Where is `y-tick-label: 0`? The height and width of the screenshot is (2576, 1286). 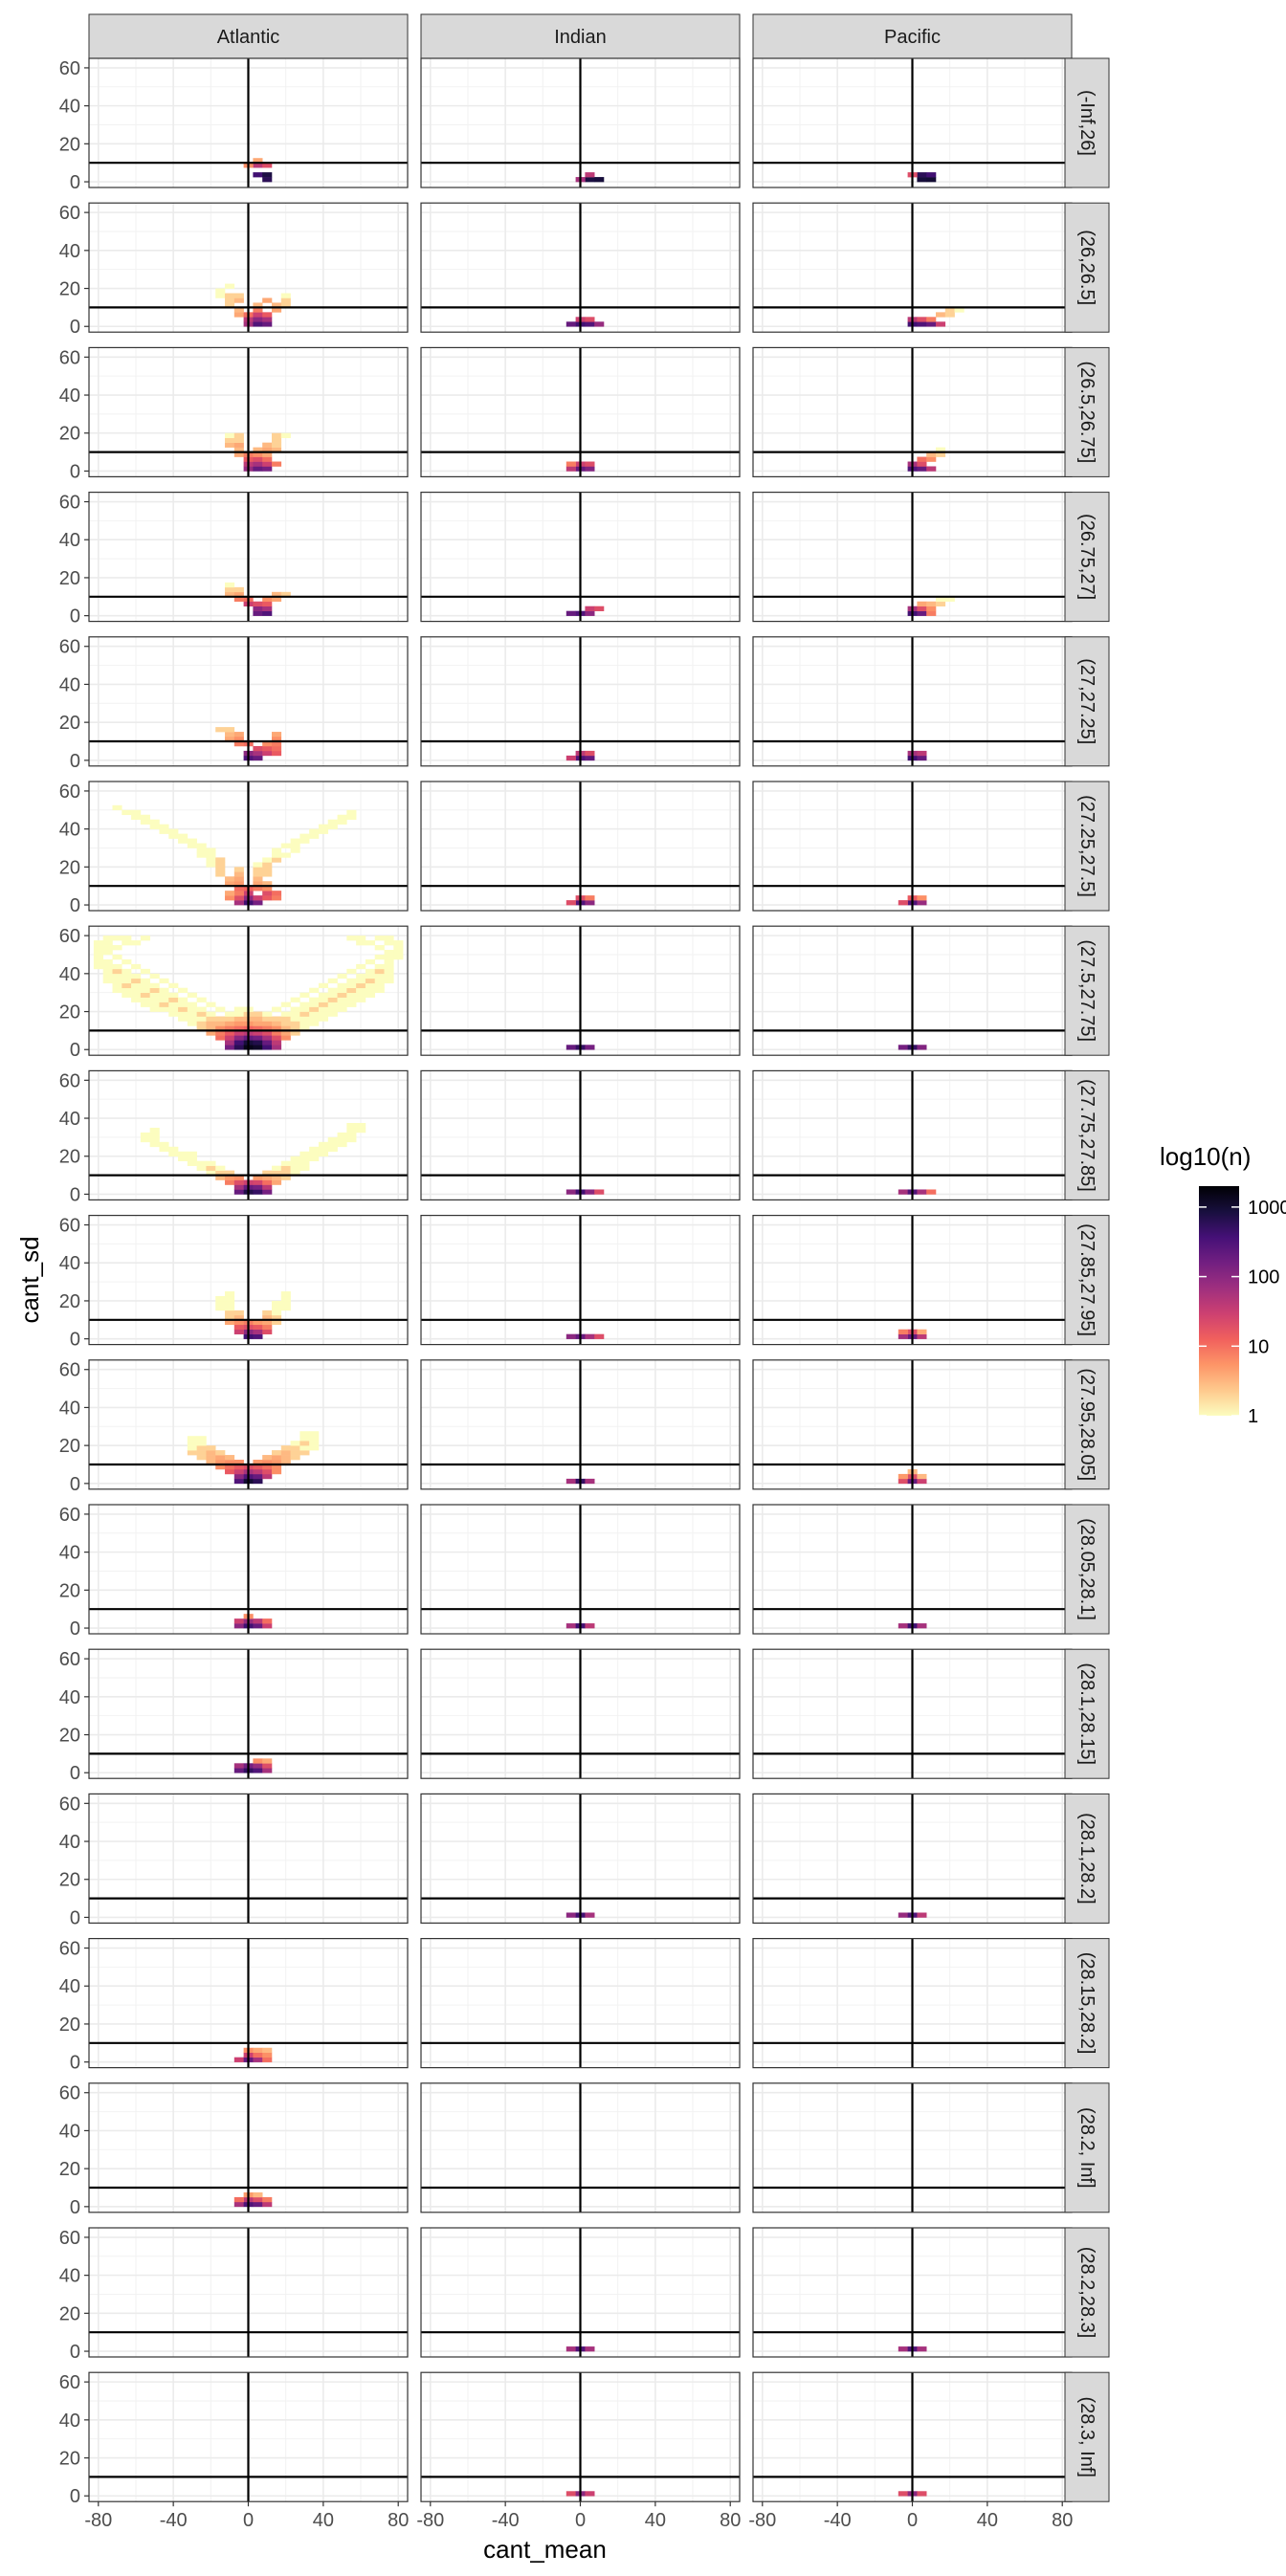 y-tick-label: 0 is located at coordinates (75, 1340).